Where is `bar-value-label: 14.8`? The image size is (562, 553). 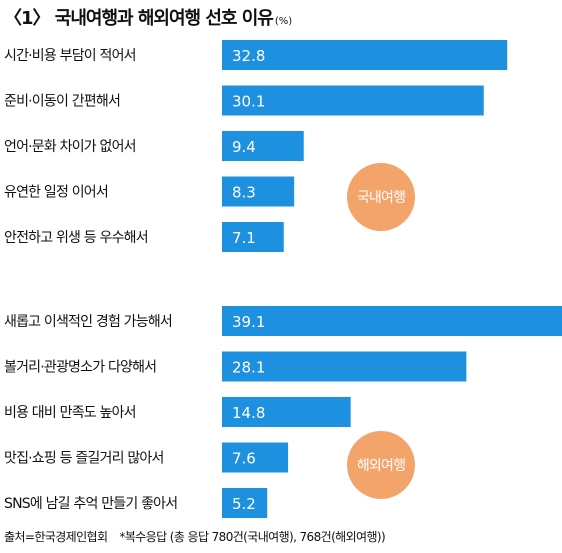 bar-value-label: 14.8 is located at coordinates (248, 413).